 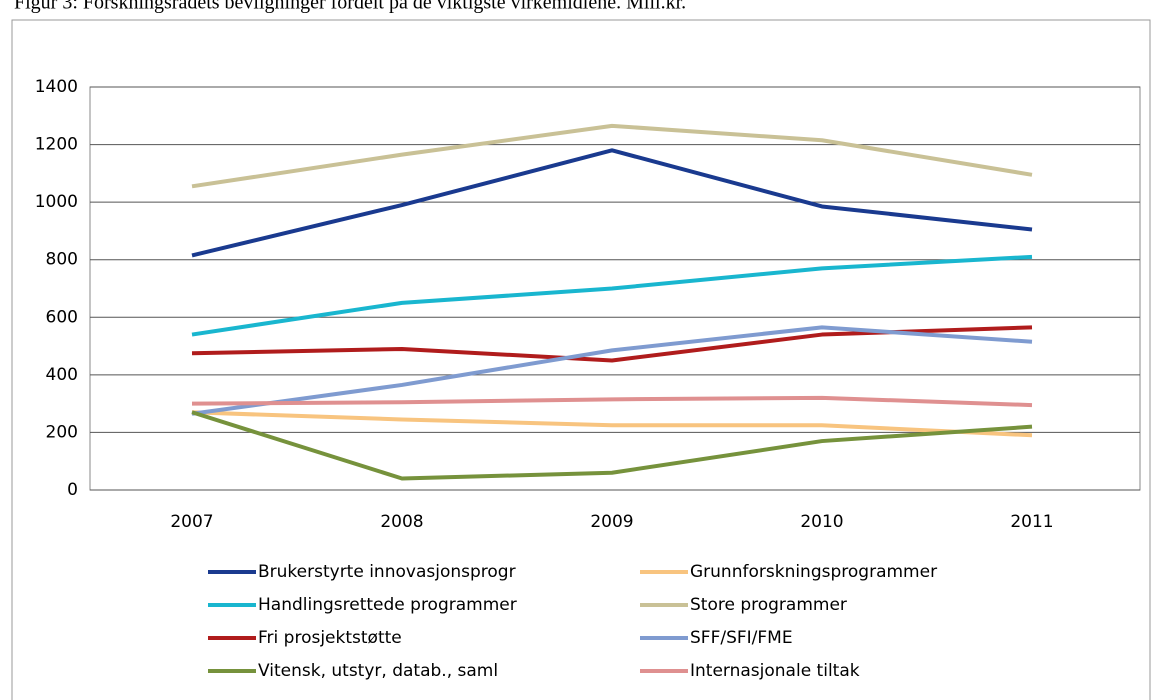 I want to click on y-tick-label: 200, so click(x=62, y=432).